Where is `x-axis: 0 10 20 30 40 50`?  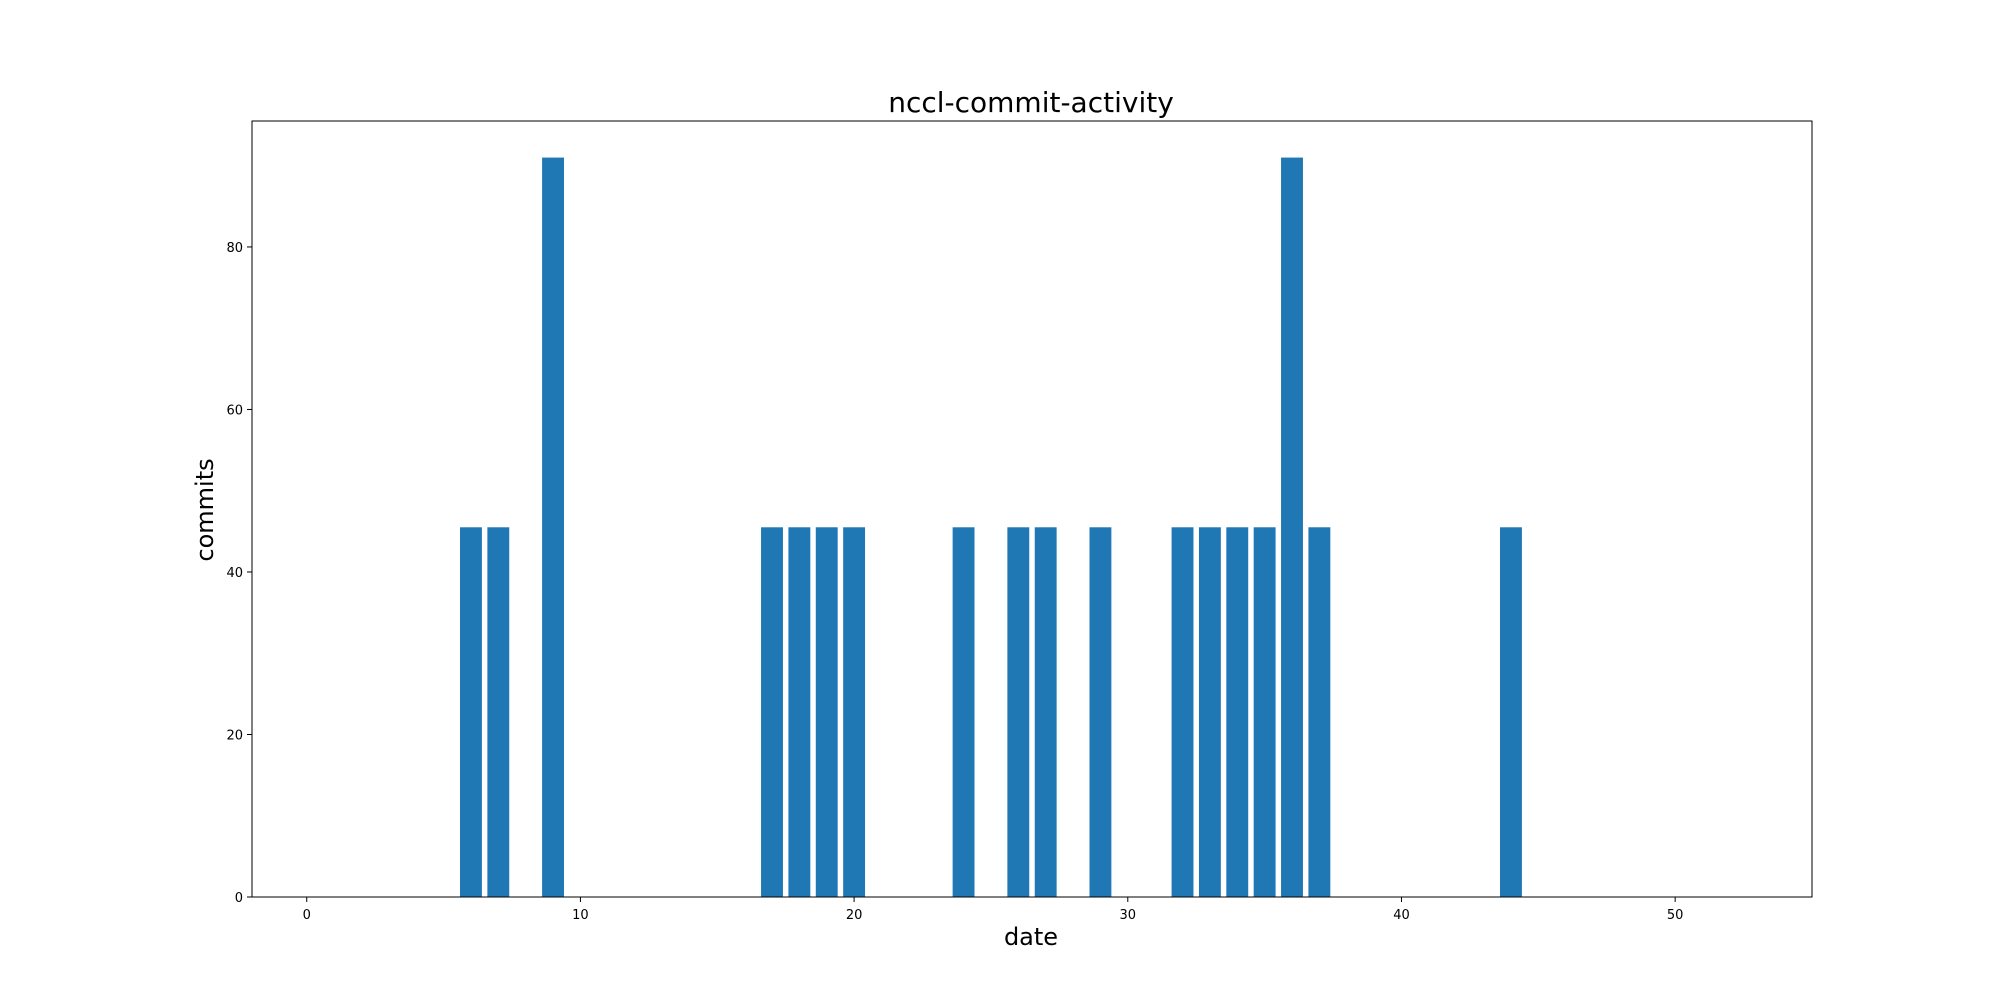
x-axis: 0 10 20 30 40 50 is located at coordinates (993, 910).